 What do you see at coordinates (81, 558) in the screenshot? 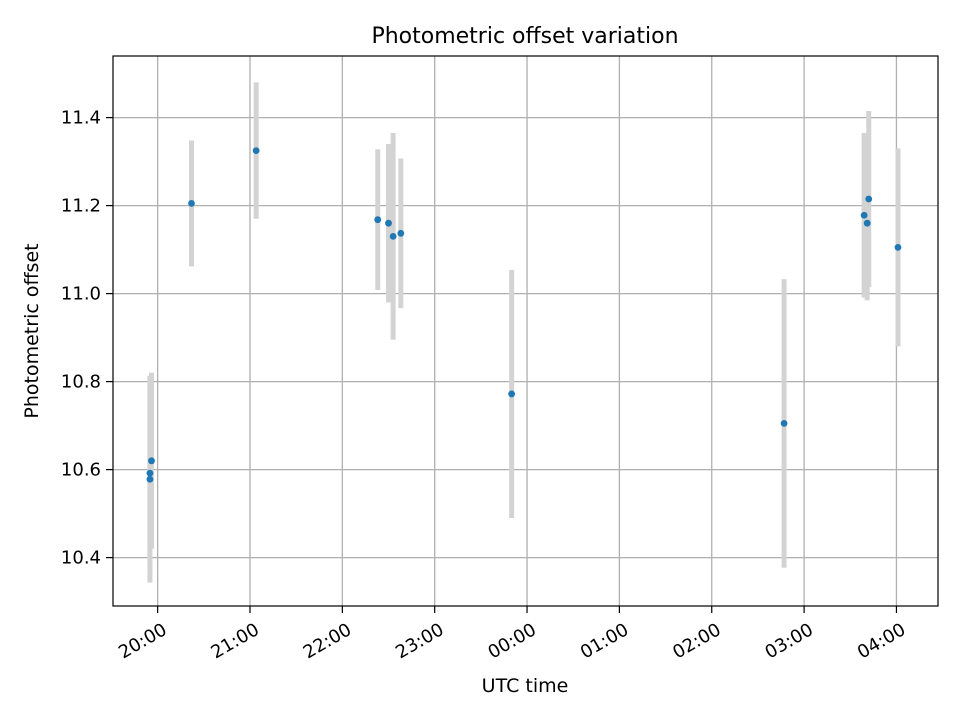
I see `y-tick-label: 10.4` at bounding box center [81, 558].